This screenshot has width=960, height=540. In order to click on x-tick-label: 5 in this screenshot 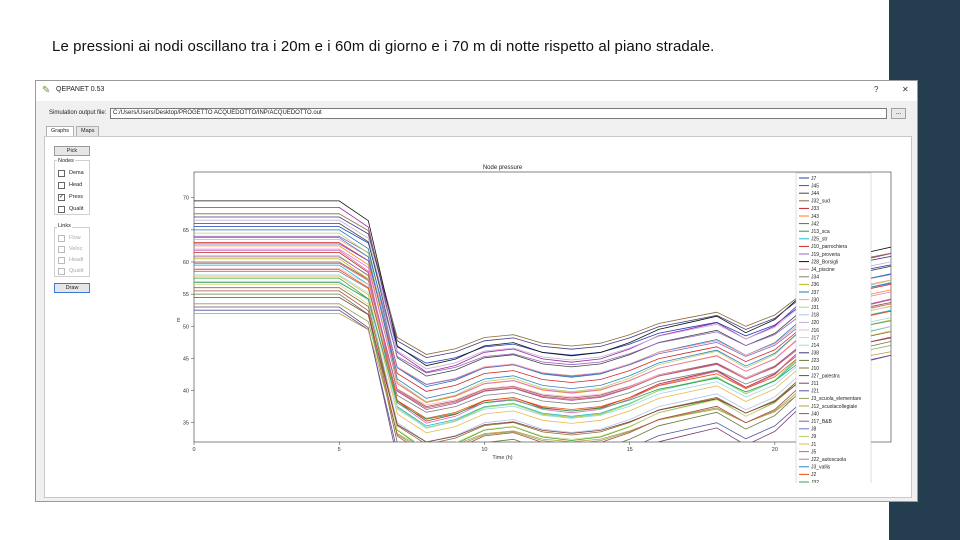, I will do `click(339, 450)`.